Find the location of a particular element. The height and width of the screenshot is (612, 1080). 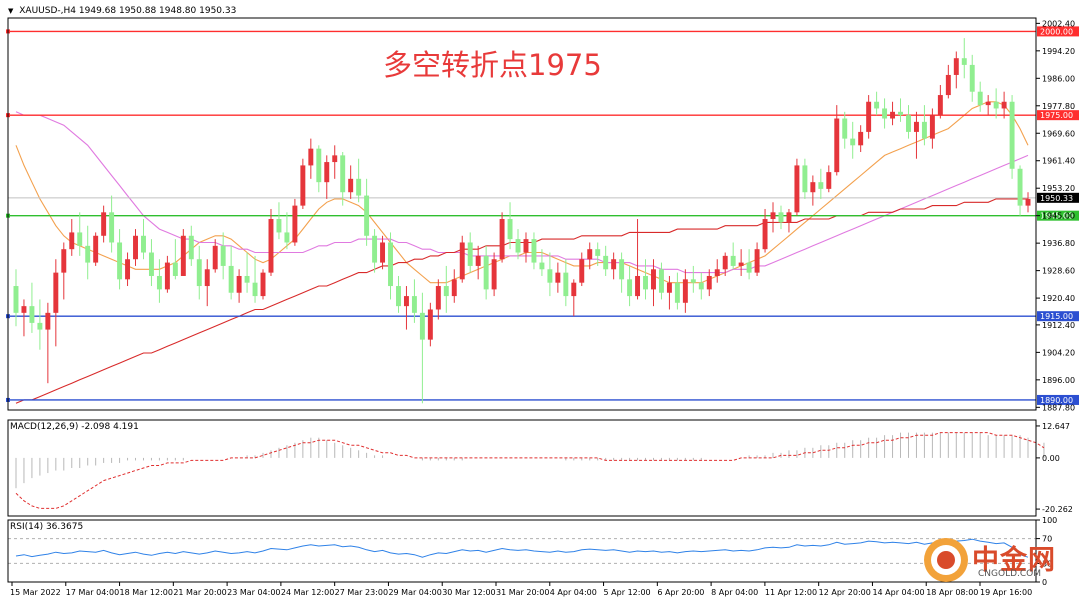

level-price-label: 1915.00 is located at coordinates (1056, 316).